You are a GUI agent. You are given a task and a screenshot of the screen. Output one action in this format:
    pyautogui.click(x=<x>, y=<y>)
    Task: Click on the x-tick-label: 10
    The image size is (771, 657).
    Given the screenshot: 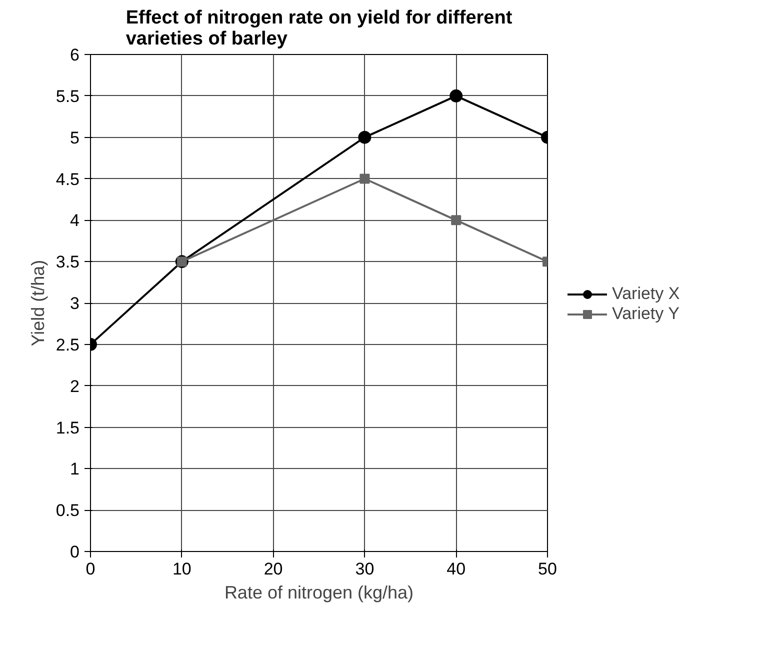 What is the action you would take?
    pyautogui.click(x=182, y=569)
    